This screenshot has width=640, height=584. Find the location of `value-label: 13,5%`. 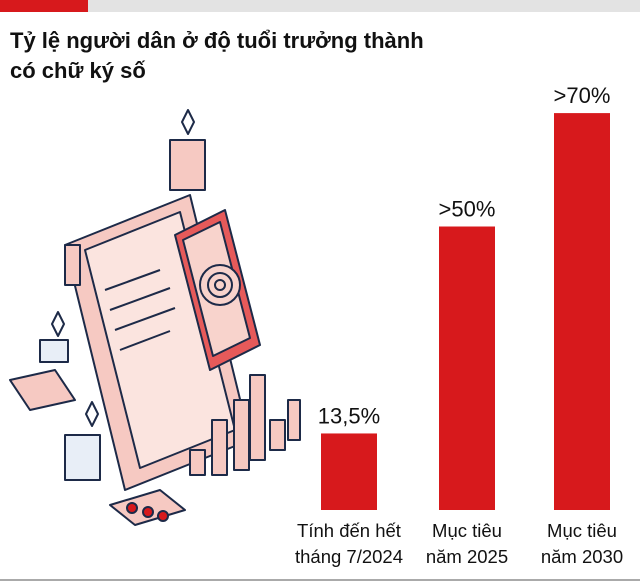

value-label: 13,5% is located at coordinates (349, 415).